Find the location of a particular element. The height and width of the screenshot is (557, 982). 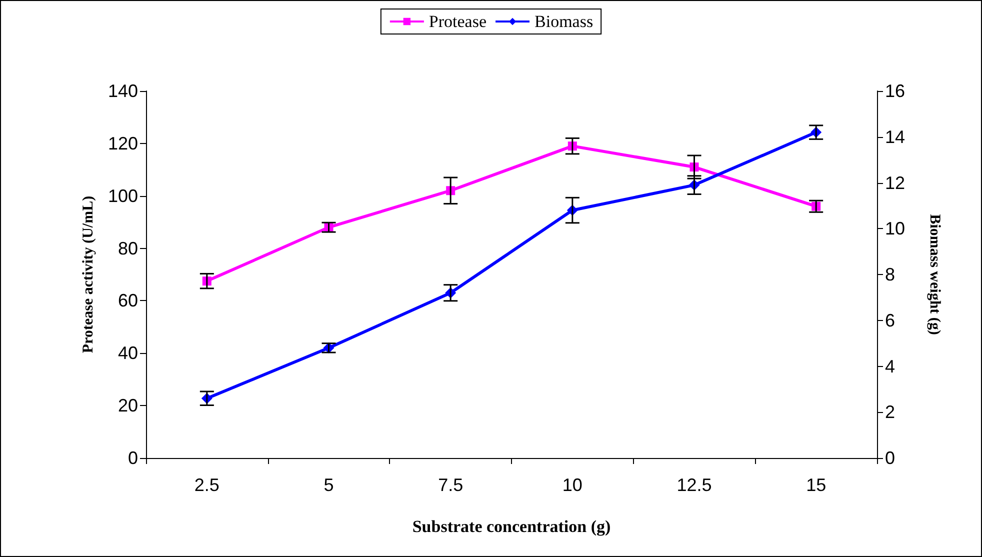

y-tick-label: 20 is located at coordinates (128, 406).